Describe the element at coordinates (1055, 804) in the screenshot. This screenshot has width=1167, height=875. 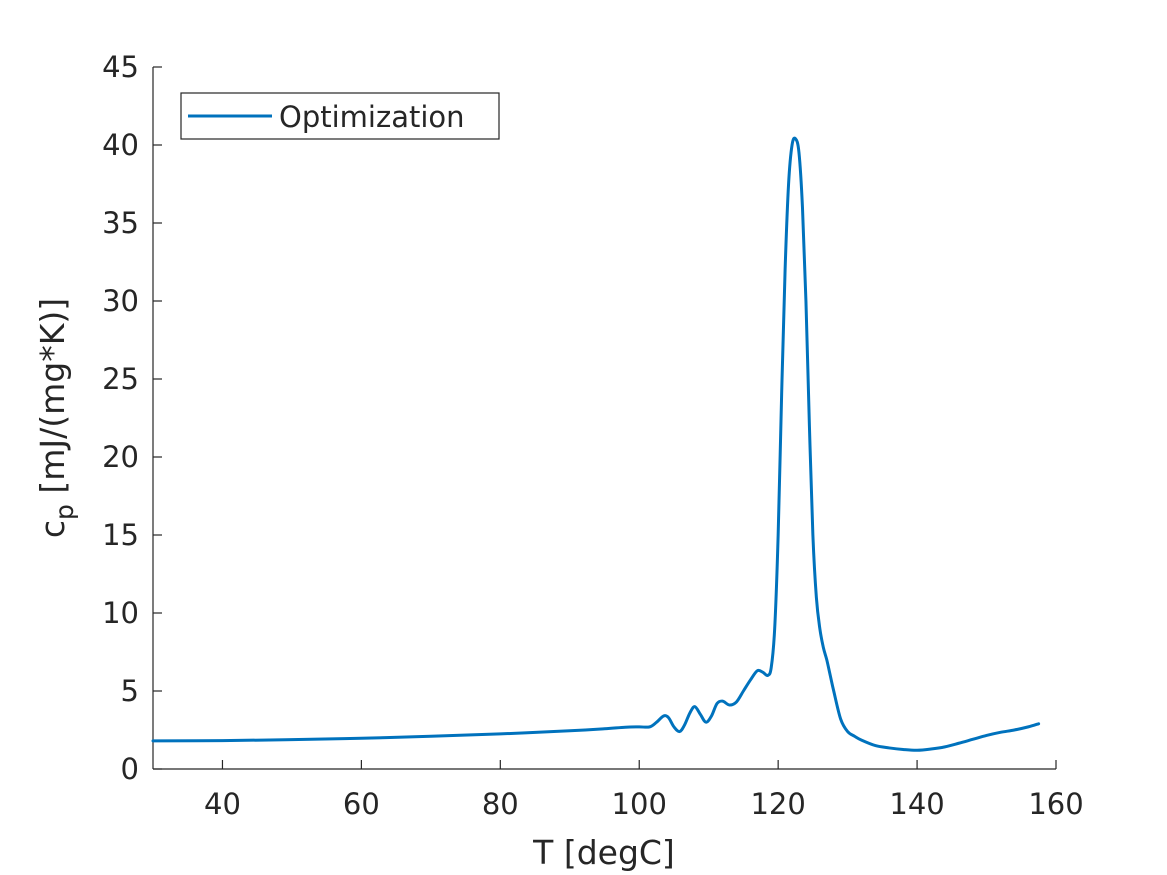
I see `x-tick-label: 160` at that location.